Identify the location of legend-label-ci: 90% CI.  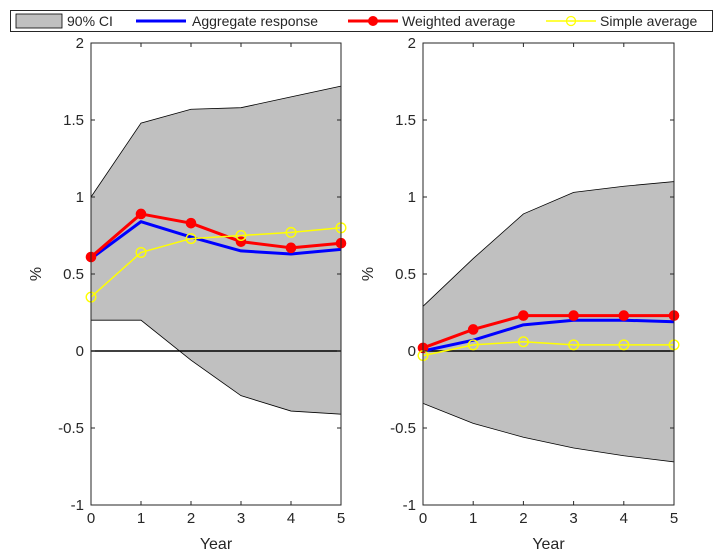
(90, 21).